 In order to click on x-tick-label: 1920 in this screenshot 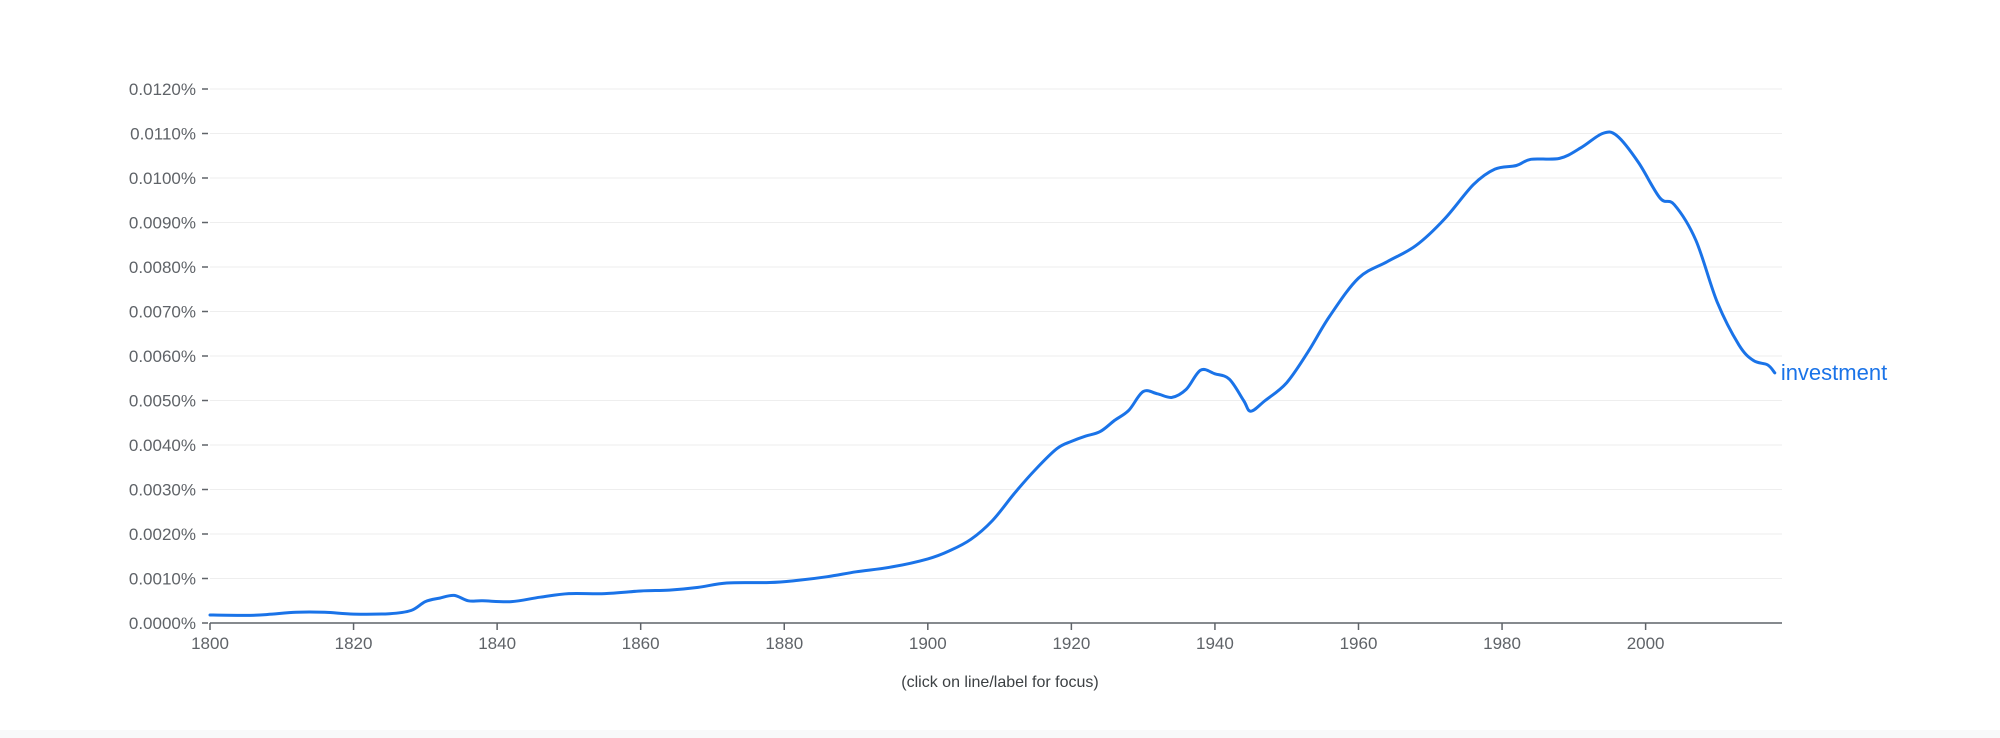, I will do `click(1071, 643)`.